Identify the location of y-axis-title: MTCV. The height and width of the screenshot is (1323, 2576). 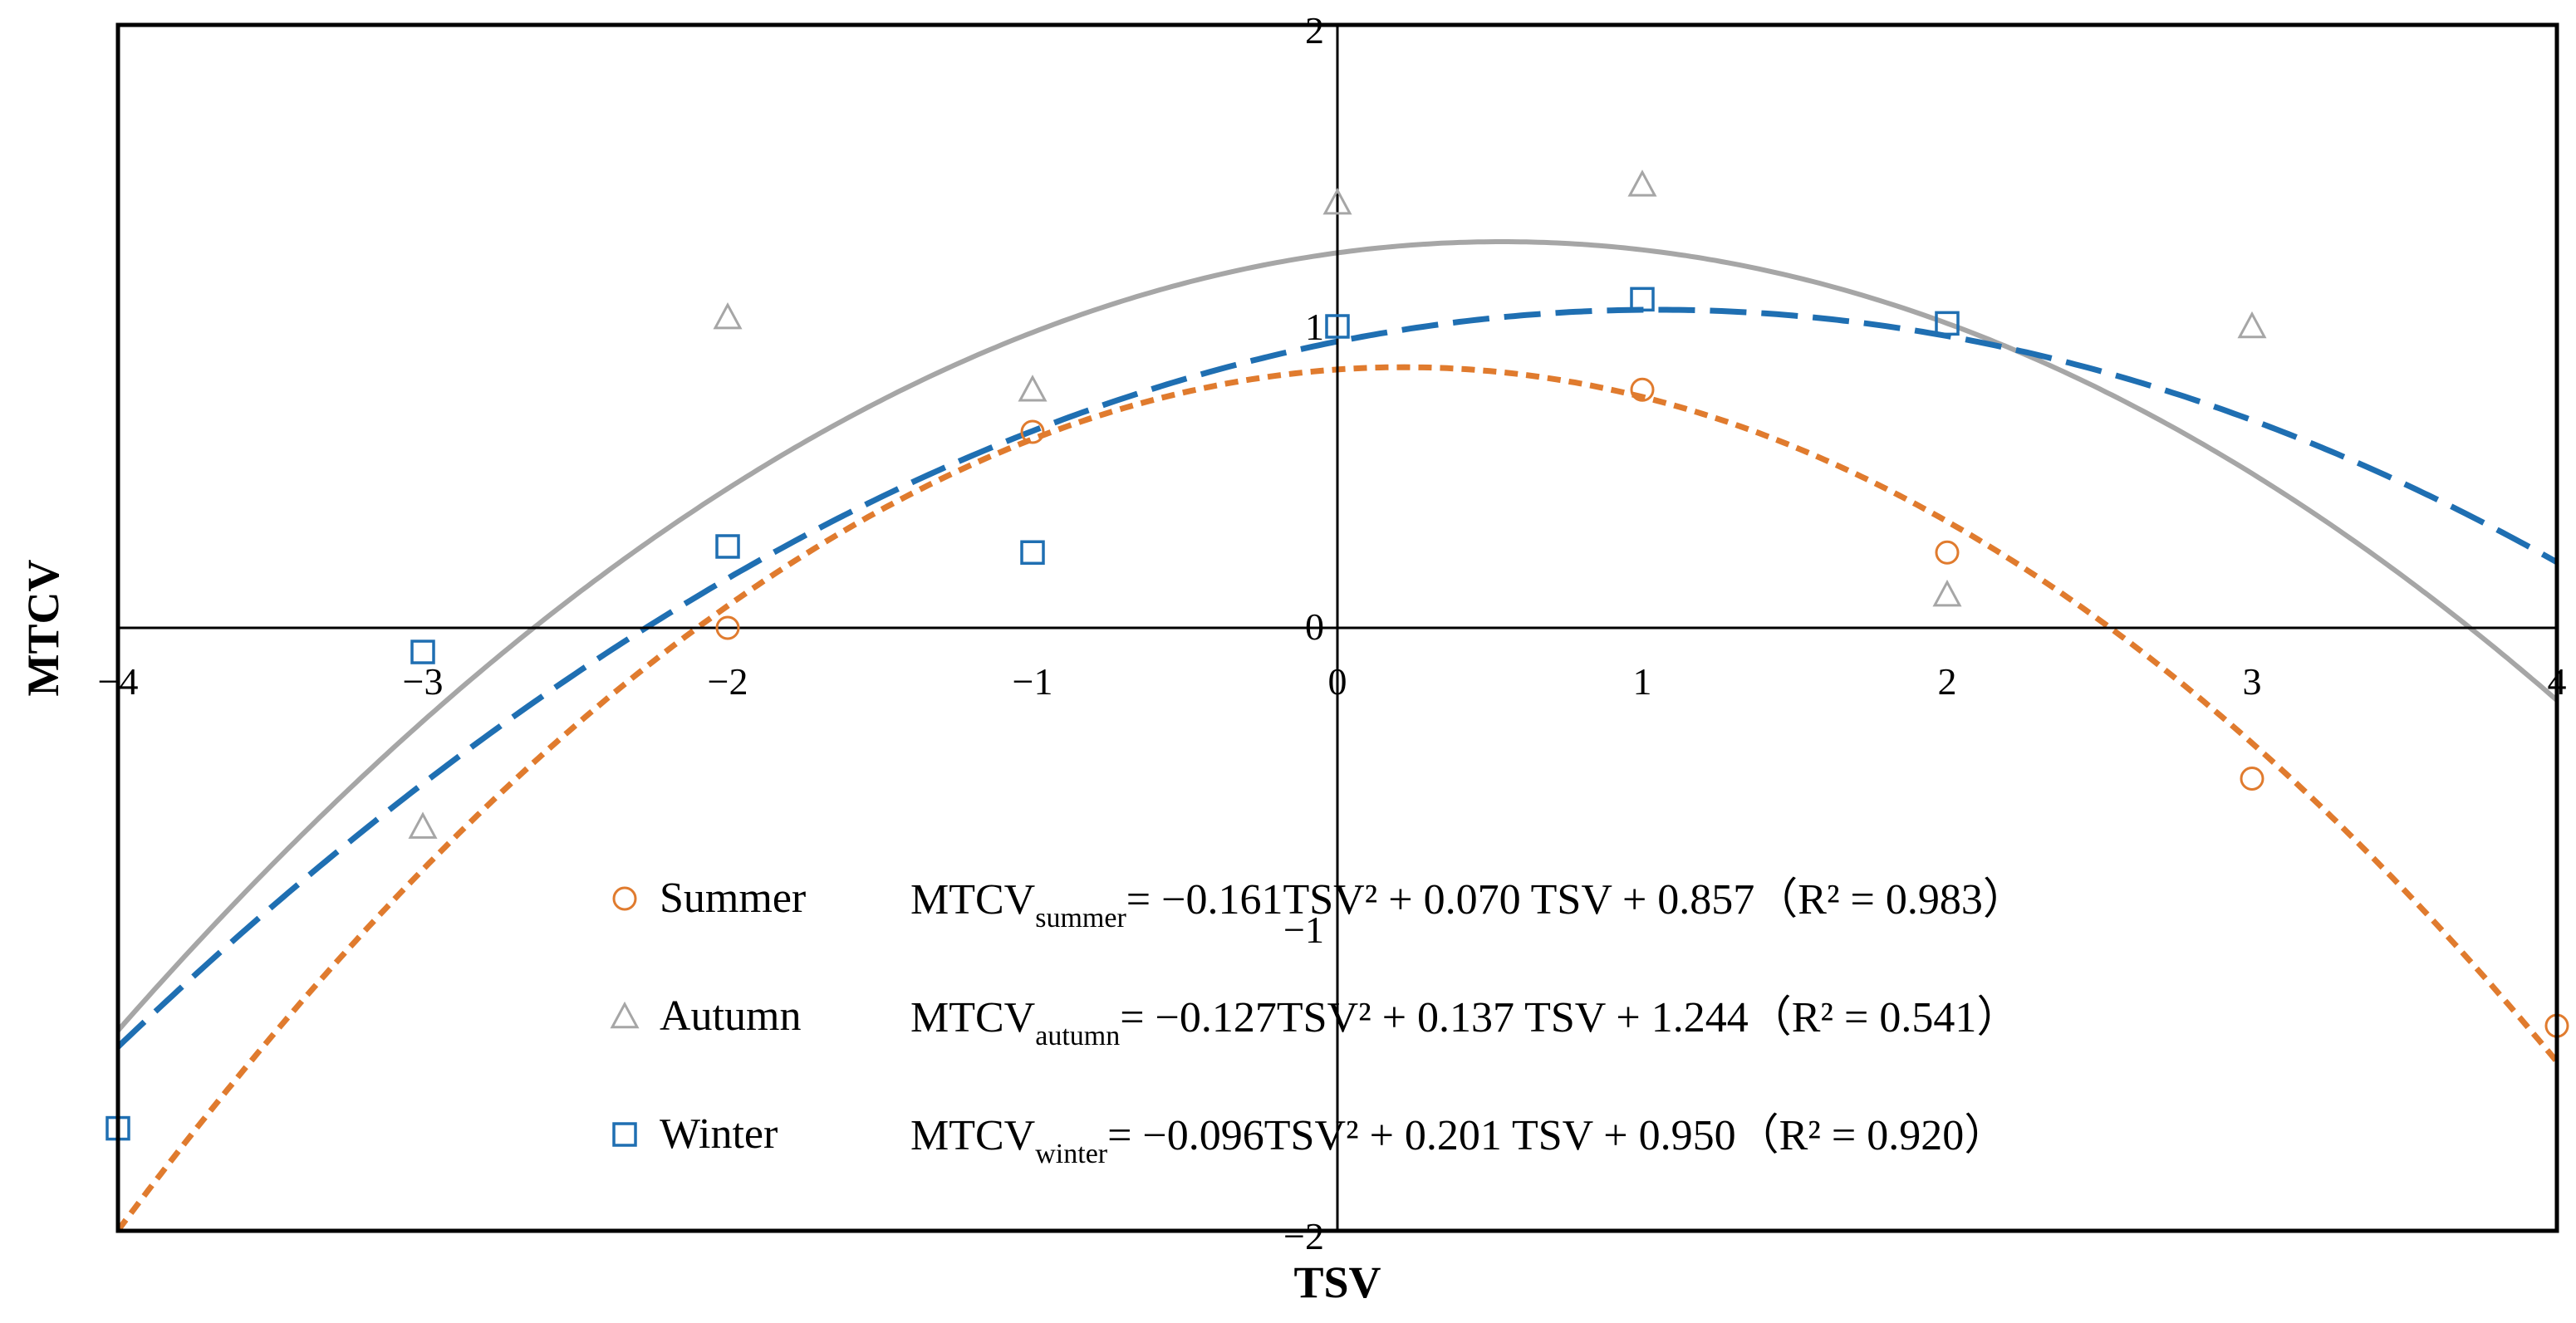
(43, 628).